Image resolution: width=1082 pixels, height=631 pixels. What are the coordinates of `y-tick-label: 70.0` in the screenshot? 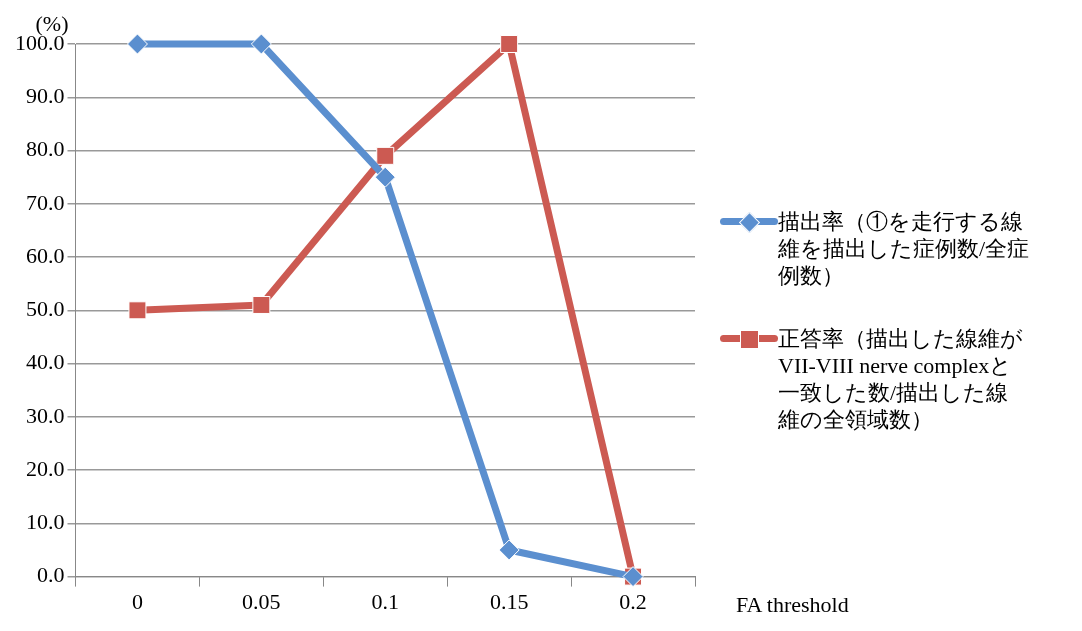 It's located at (45, 202).